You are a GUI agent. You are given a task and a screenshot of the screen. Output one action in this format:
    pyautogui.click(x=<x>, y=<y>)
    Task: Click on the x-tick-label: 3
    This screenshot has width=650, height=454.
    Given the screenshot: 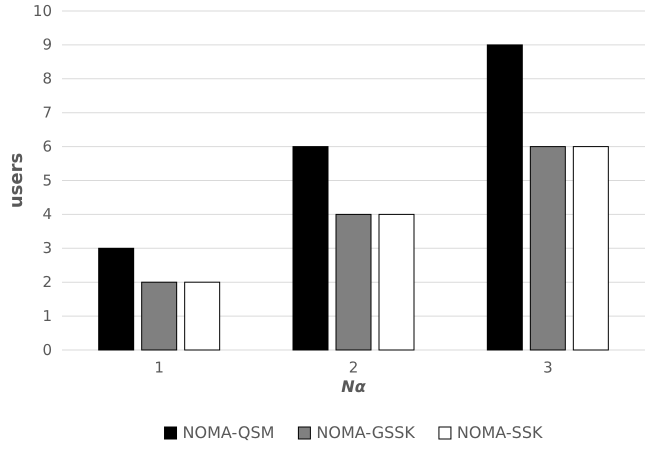 What is the action you would take?
    pyautogui.click(x=548, y=367)
    